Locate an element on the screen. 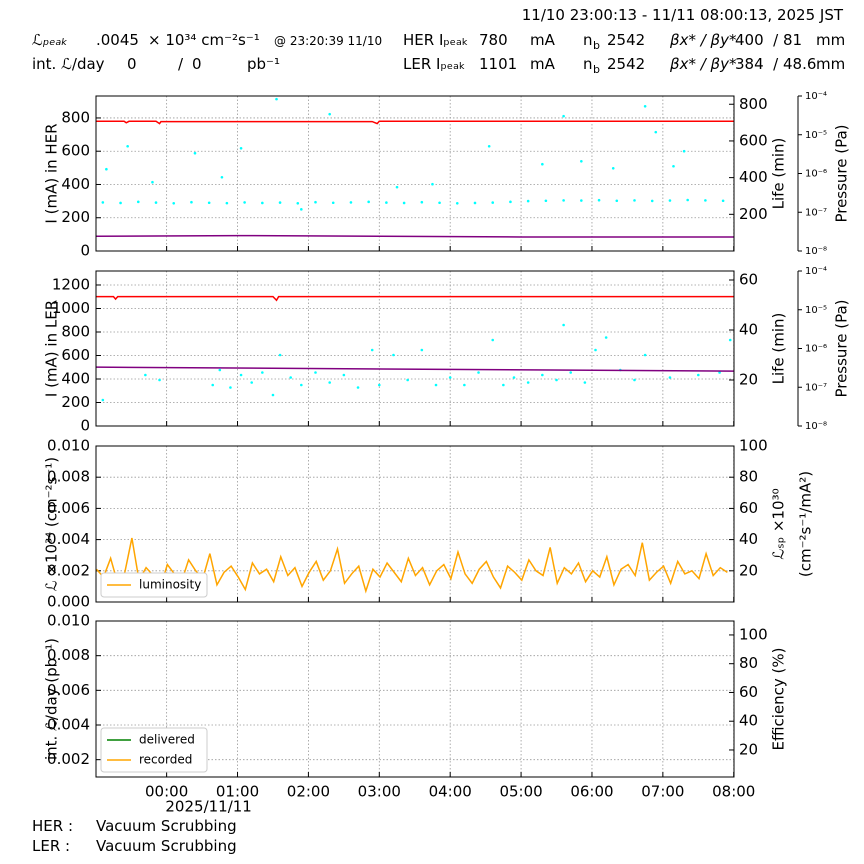 Image resolution: width=864 pixels, height=864 pixels. her-nb-sub: b is located at coordinates (596, 45).